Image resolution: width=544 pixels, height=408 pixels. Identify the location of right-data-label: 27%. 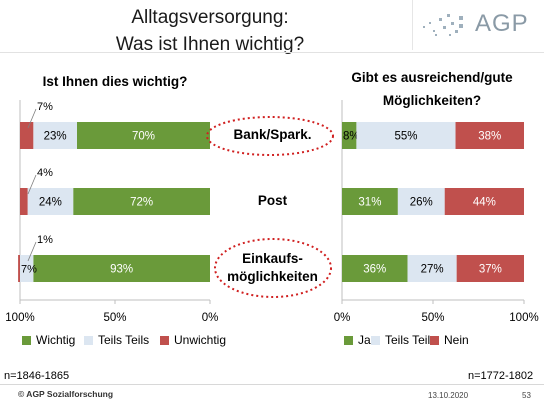
(432, 270).